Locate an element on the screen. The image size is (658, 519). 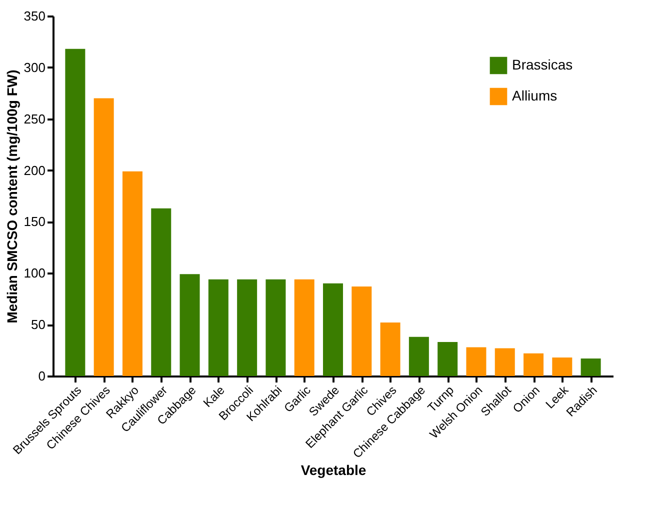
y-tick-label: 0 is located at coordinates (42, 376).